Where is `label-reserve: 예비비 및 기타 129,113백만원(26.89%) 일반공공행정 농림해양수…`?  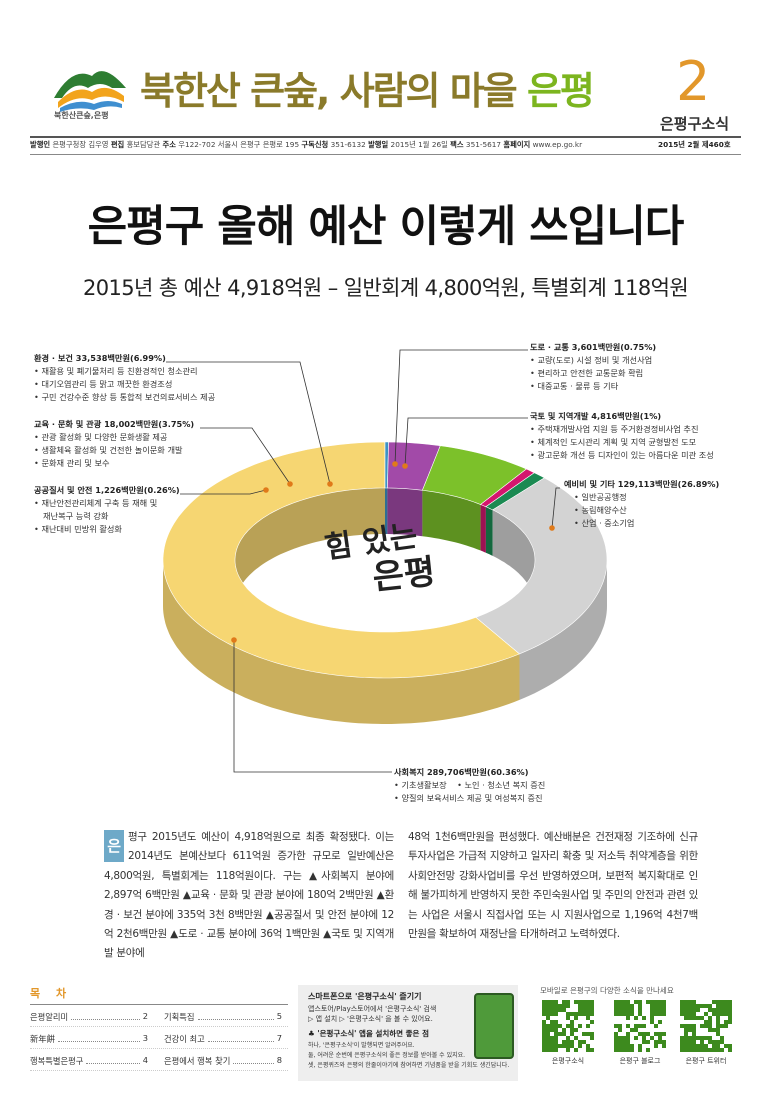
label-reserve: 예비비 및 기타 129,113백만원(26.89%) 일반공공행정 농림해양수… is located at coordinates (641, 504).